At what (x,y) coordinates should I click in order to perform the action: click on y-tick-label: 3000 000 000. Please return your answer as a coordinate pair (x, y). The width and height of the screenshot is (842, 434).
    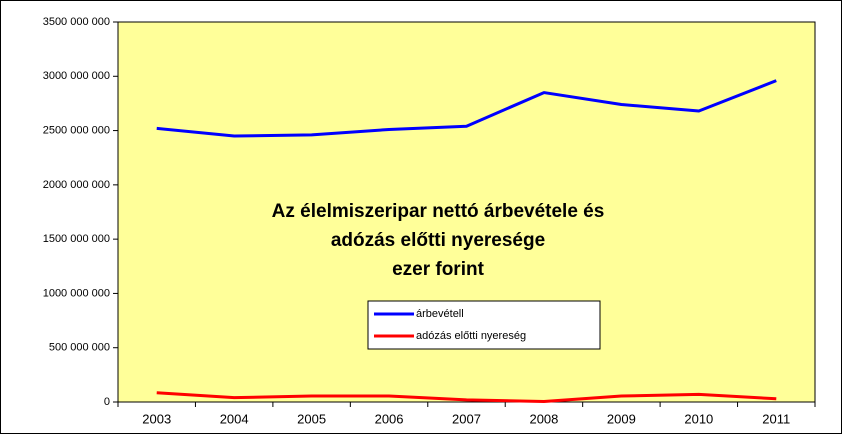
    Looking at the image, I should click on (76, 76).